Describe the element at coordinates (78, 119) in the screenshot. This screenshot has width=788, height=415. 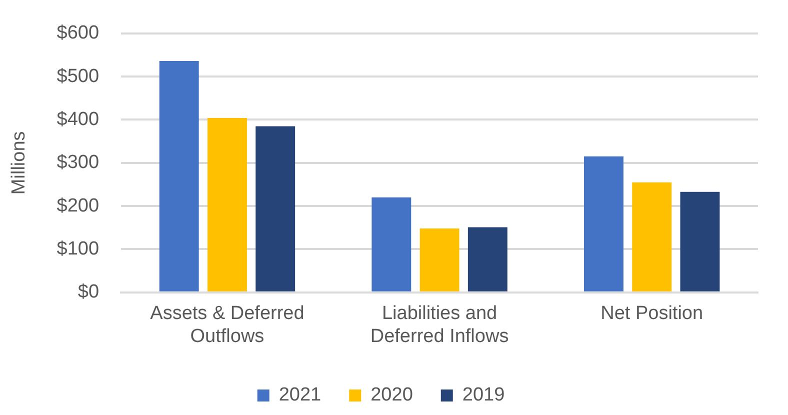
I see `y-tick-label: $400` at that location.